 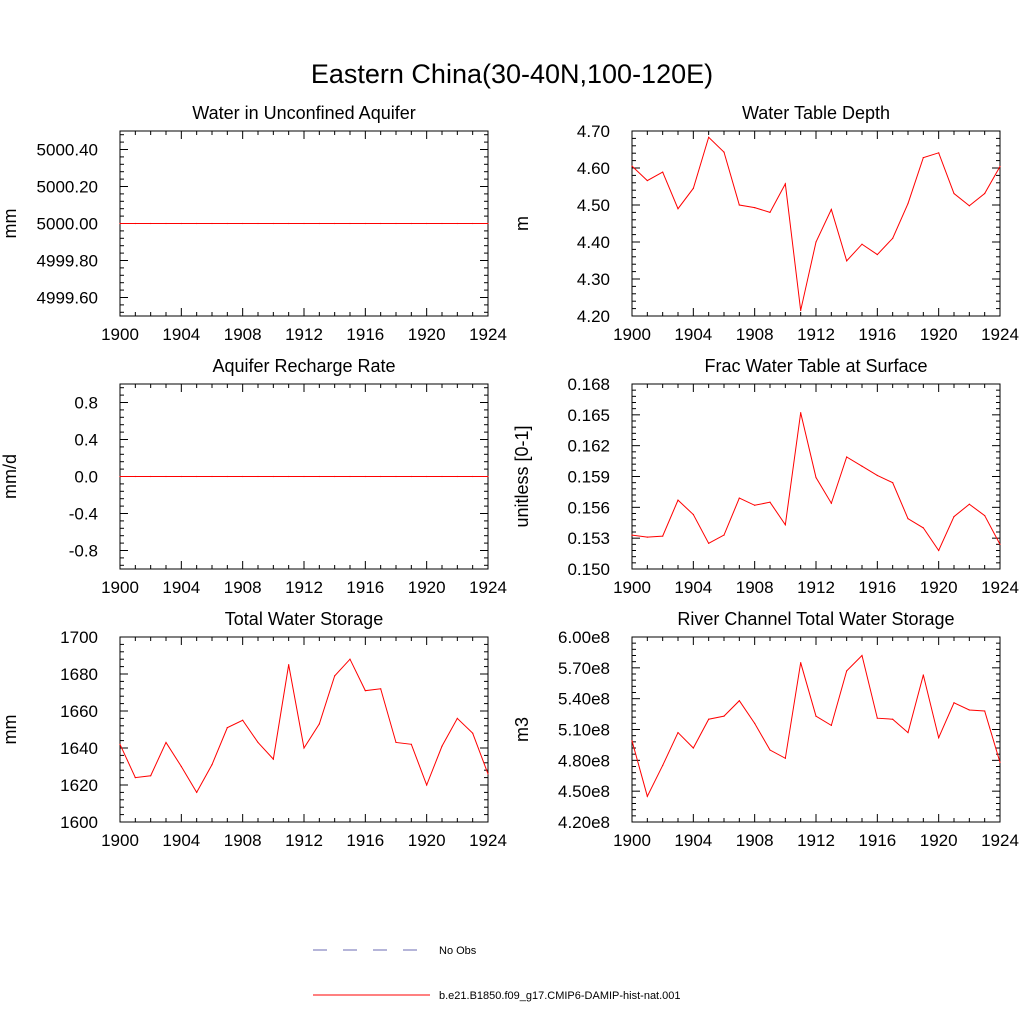 What do you see at coordinates (588, 569) in the screenshot?
I see `y-tick-label: 0.150` at bounding box center [588, 569].